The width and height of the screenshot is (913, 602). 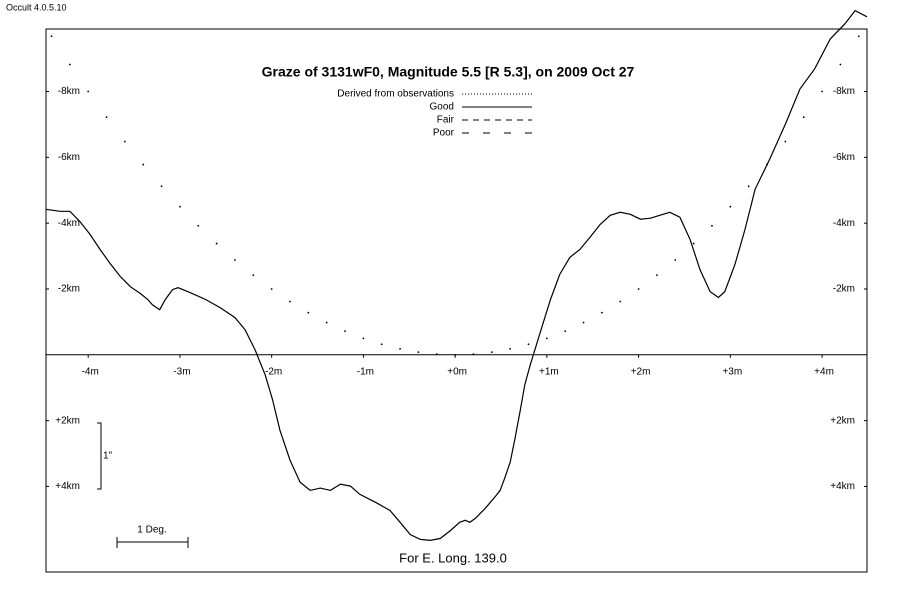 What do you see at coordinates (151, 530) in the screenshot?
I see `horizontal-scale-label: 1 Deg.` at bounding box center [151, 530].